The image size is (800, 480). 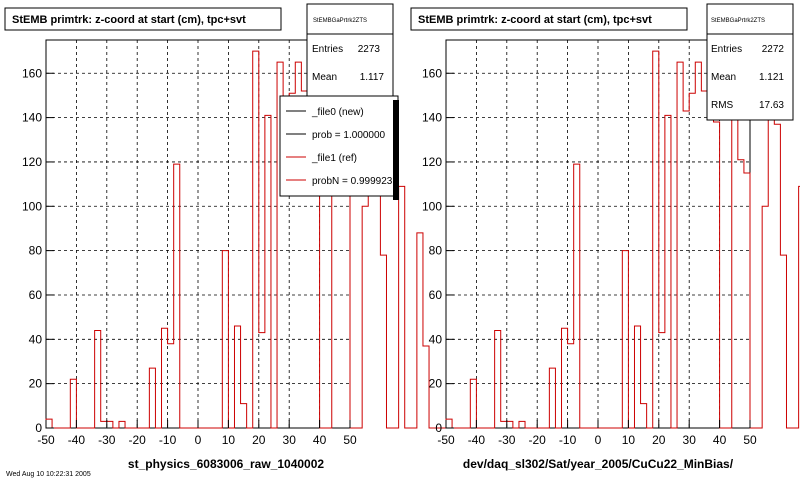 I want to click on right-stats-rms-label: RMS, so click(x=722, y=105).